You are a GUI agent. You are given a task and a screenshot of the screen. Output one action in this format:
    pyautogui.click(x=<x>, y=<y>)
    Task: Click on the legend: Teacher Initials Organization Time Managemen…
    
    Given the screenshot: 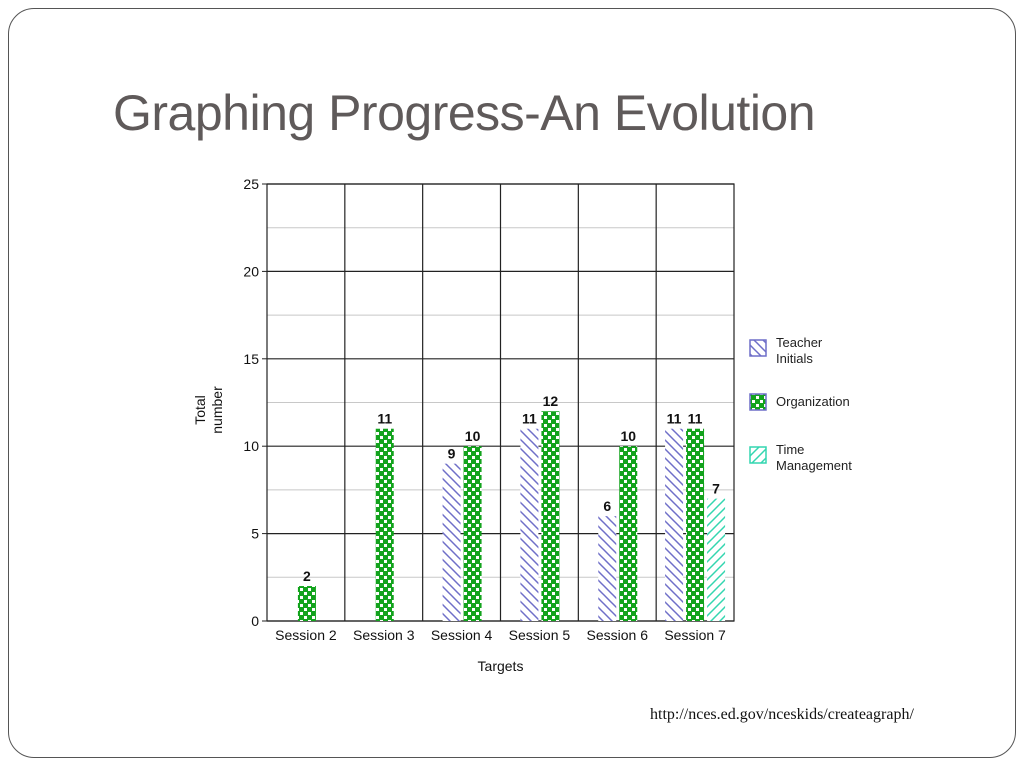 What is the action you would take?
    pyautogui.click(x=800, y=404)
    